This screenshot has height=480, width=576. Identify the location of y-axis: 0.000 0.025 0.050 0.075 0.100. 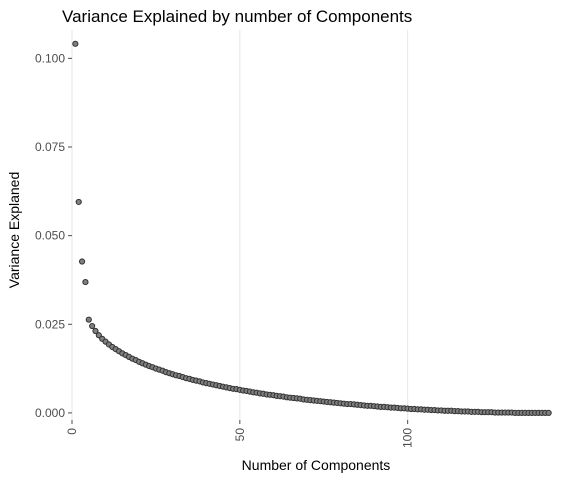
(53, 235).